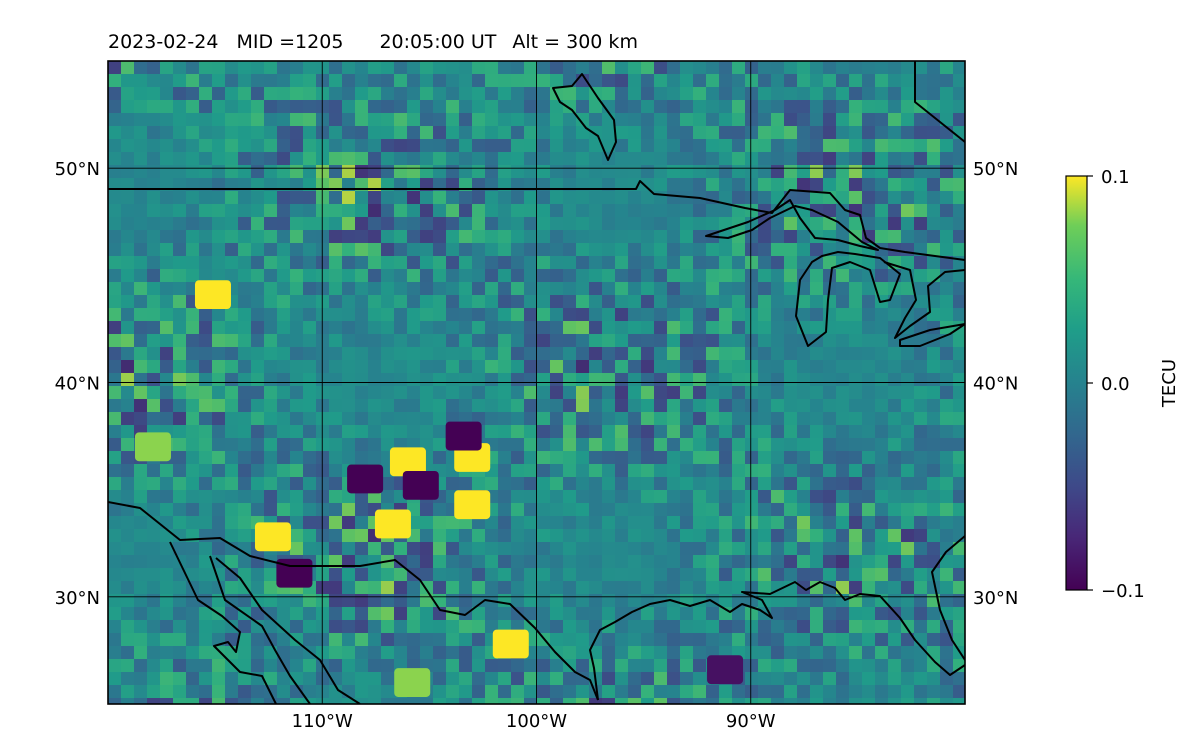 The height and width of the screenshot is (750, 1200). I want to click on tec-anomaly, so click(407, 462).